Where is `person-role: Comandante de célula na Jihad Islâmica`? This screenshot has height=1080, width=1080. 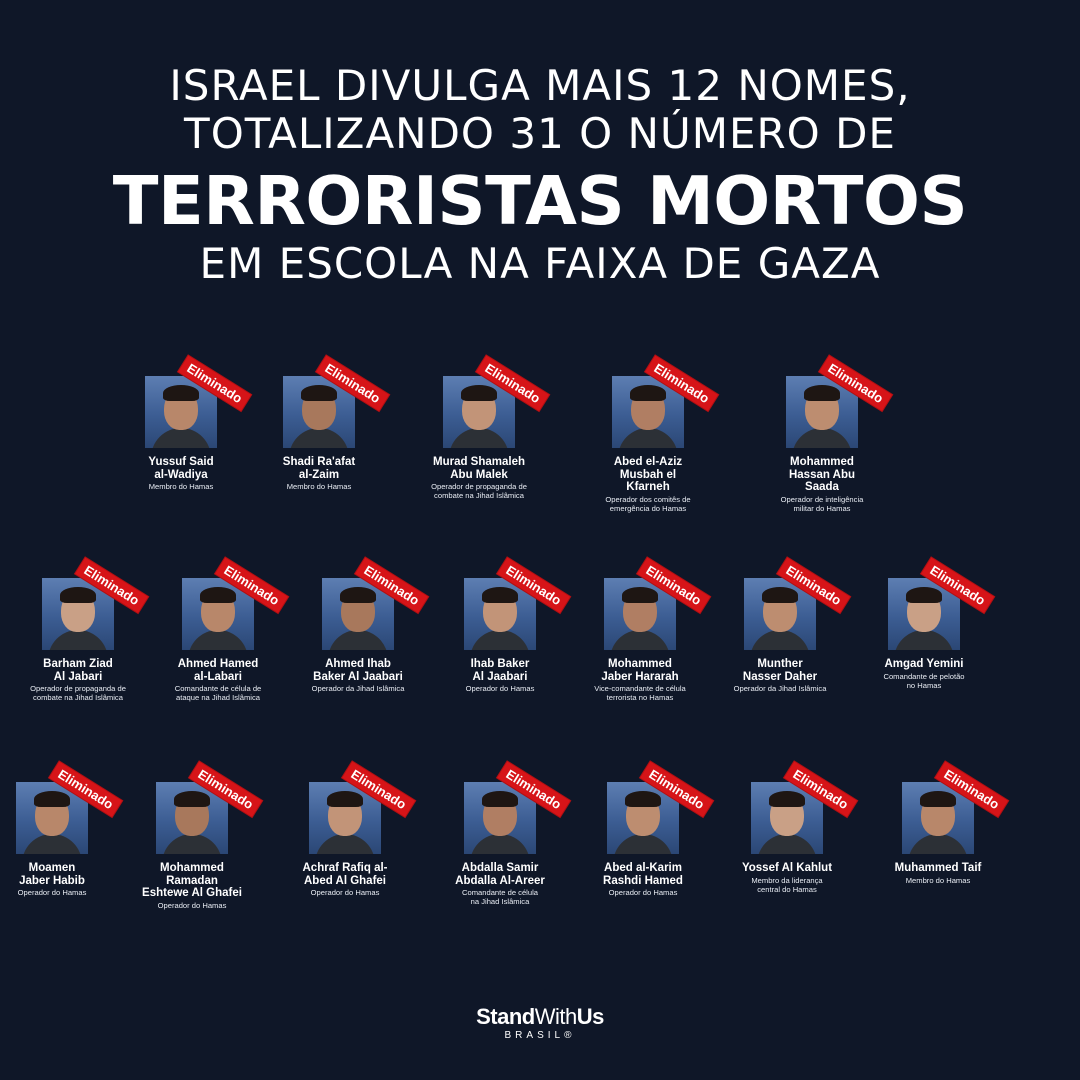
person-role: Comandante de célula na Jihad Islâmica is located at coordinates (500, 897).